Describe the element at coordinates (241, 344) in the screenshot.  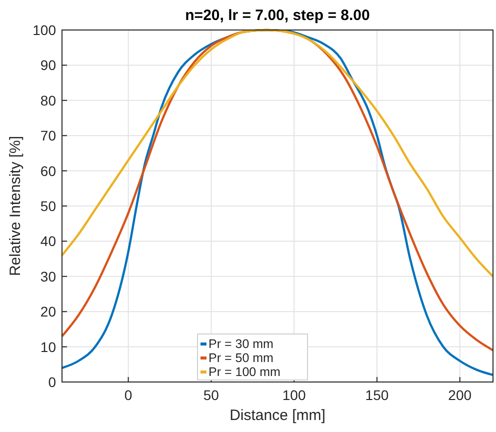
I see `legend-label: Pr = 30 mm` at that location.